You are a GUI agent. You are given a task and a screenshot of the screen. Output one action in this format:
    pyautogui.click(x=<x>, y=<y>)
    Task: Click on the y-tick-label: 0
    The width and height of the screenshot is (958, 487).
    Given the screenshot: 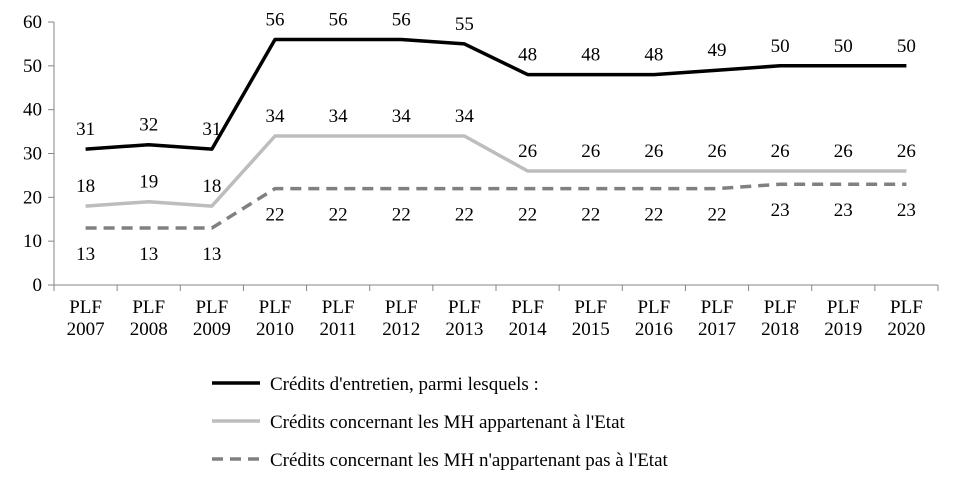 What is the action you would take?
    pyautogui.click(x=38, y=285)
    